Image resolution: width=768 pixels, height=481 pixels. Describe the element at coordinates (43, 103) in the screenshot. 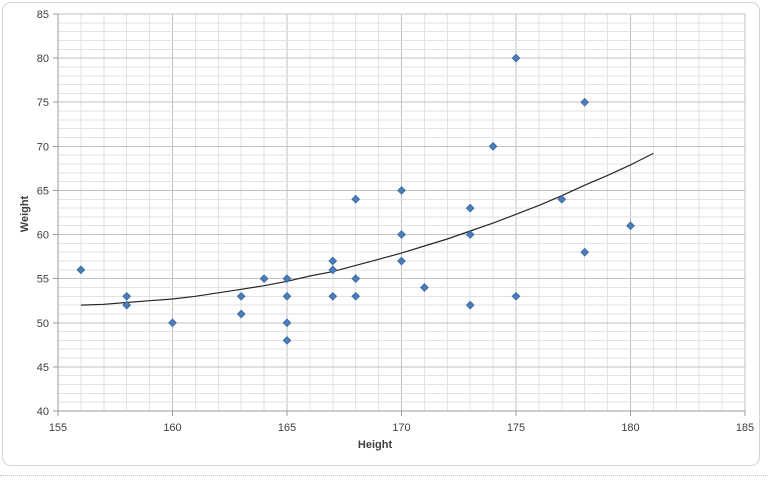

I see `y-tick-label: 75` at that location.